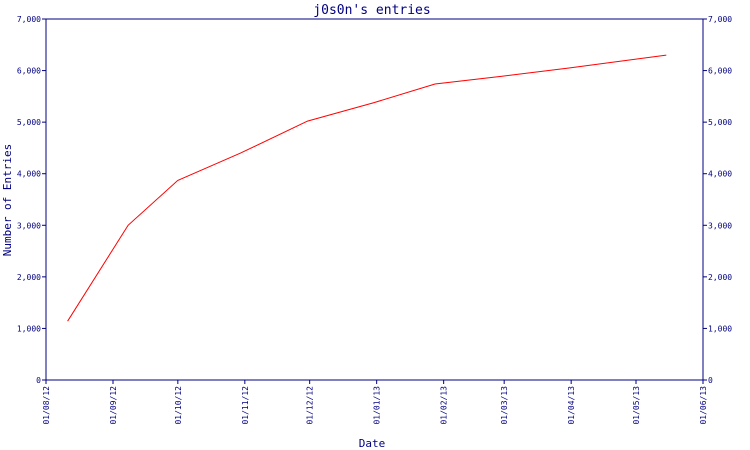 The height and width of the screenshot is (450, 750). Describe the element at coordinates (720, 19) in the screenshot. I see `y-tick-label-right: 7,000` at that location.